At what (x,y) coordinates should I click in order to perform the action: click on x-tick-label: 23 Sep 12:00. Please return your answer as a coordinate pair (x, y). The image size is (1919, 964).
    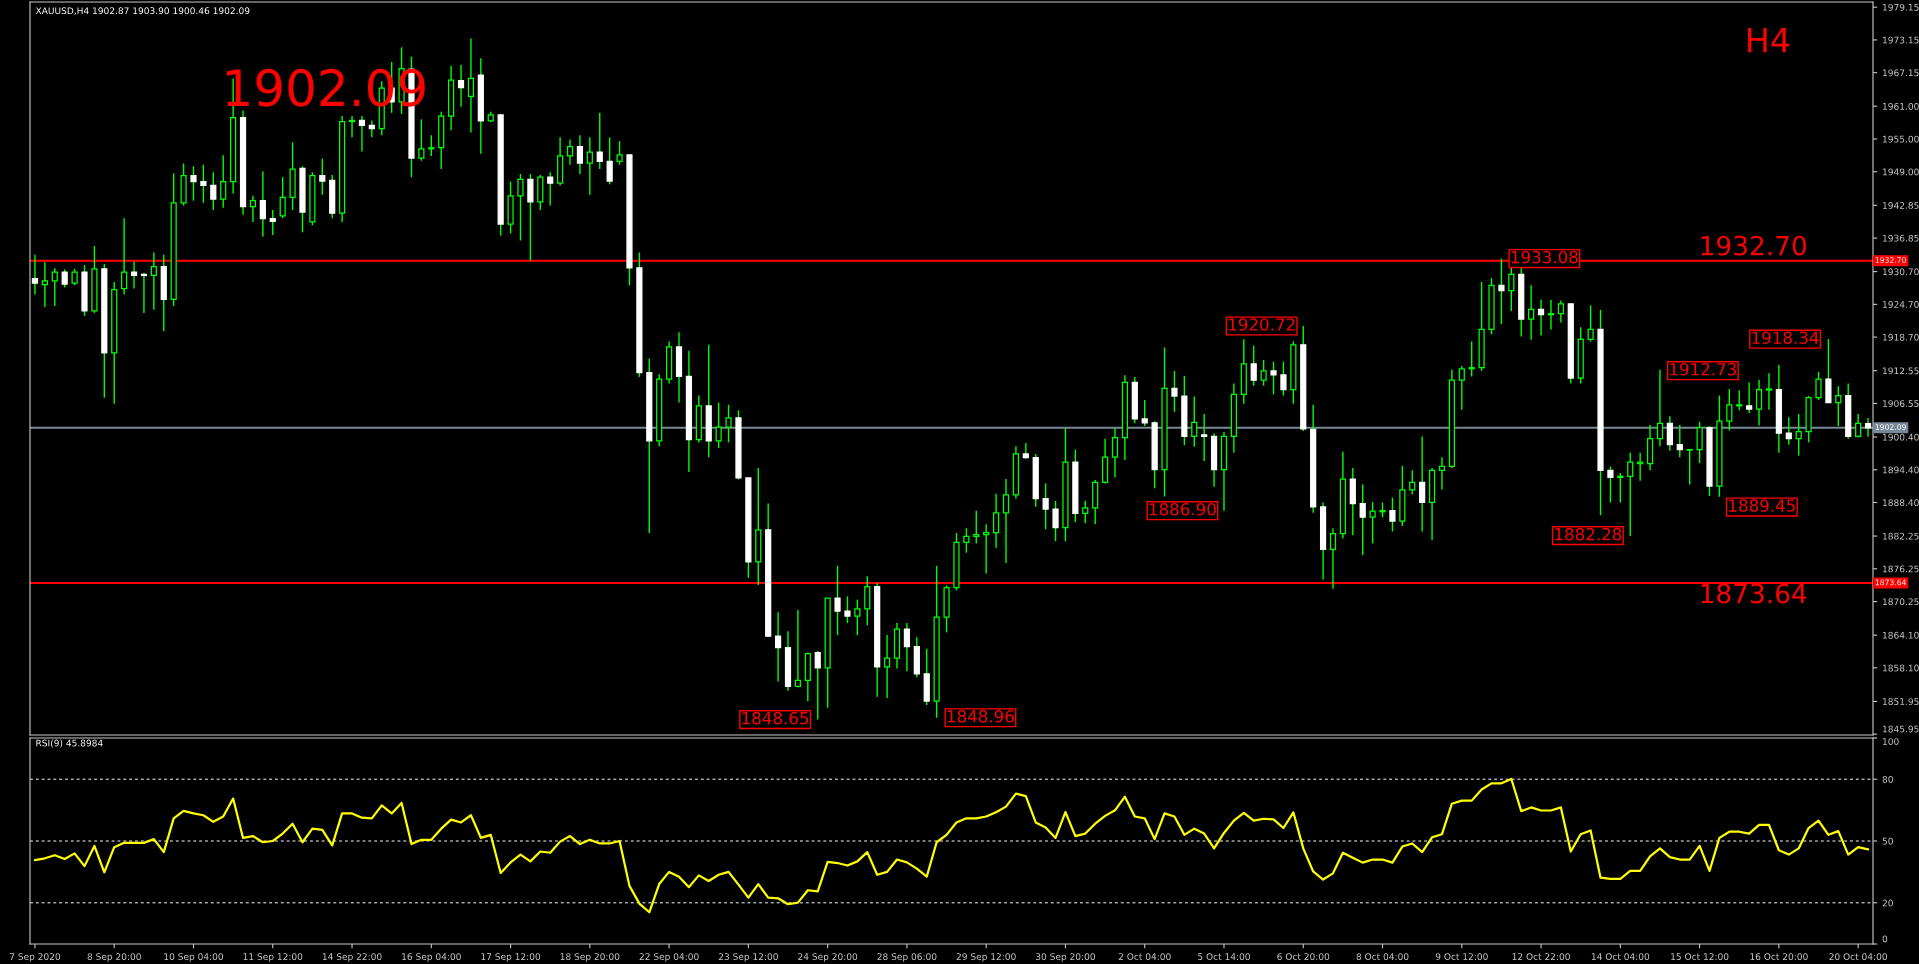
    Looking at the image, I should click on (748, 957).